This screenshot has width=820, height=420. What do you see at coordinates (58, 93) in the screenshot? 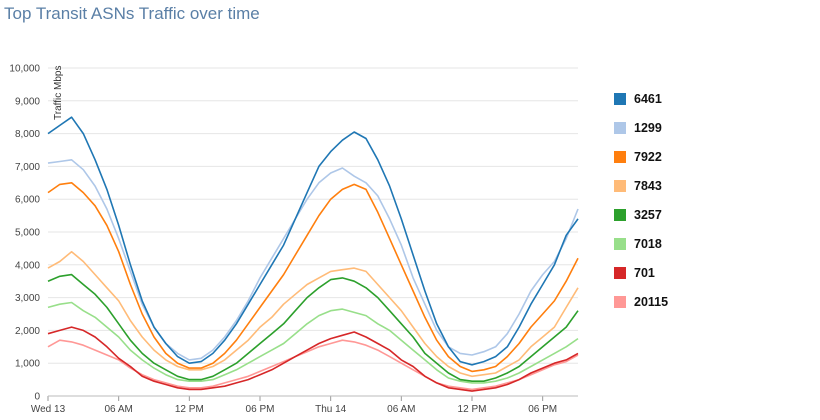
I see `y-axis-label: Traffic Mbps` at bounding box center [58, 93].